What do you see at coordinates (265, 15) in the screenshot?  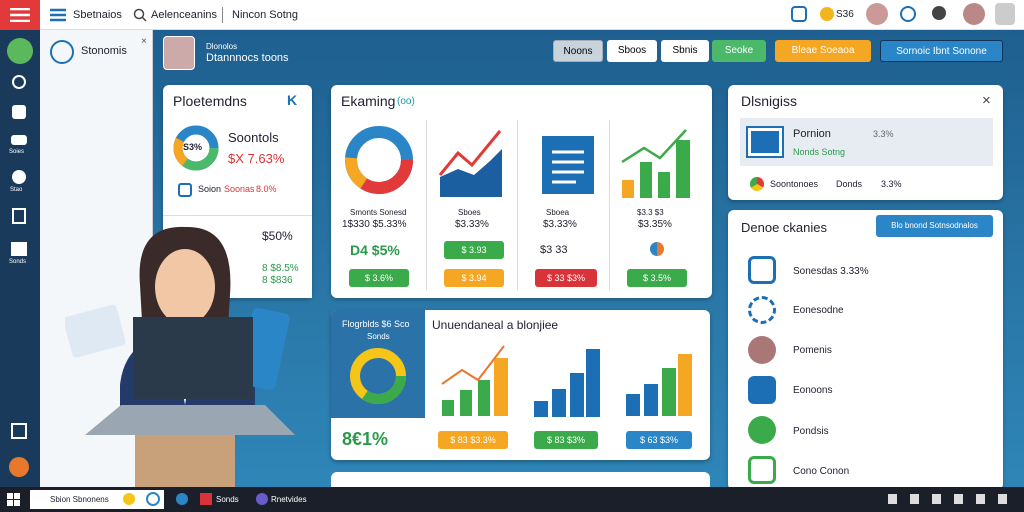 I see `location: Nincon Sotng` at bounding box center [265, 15].